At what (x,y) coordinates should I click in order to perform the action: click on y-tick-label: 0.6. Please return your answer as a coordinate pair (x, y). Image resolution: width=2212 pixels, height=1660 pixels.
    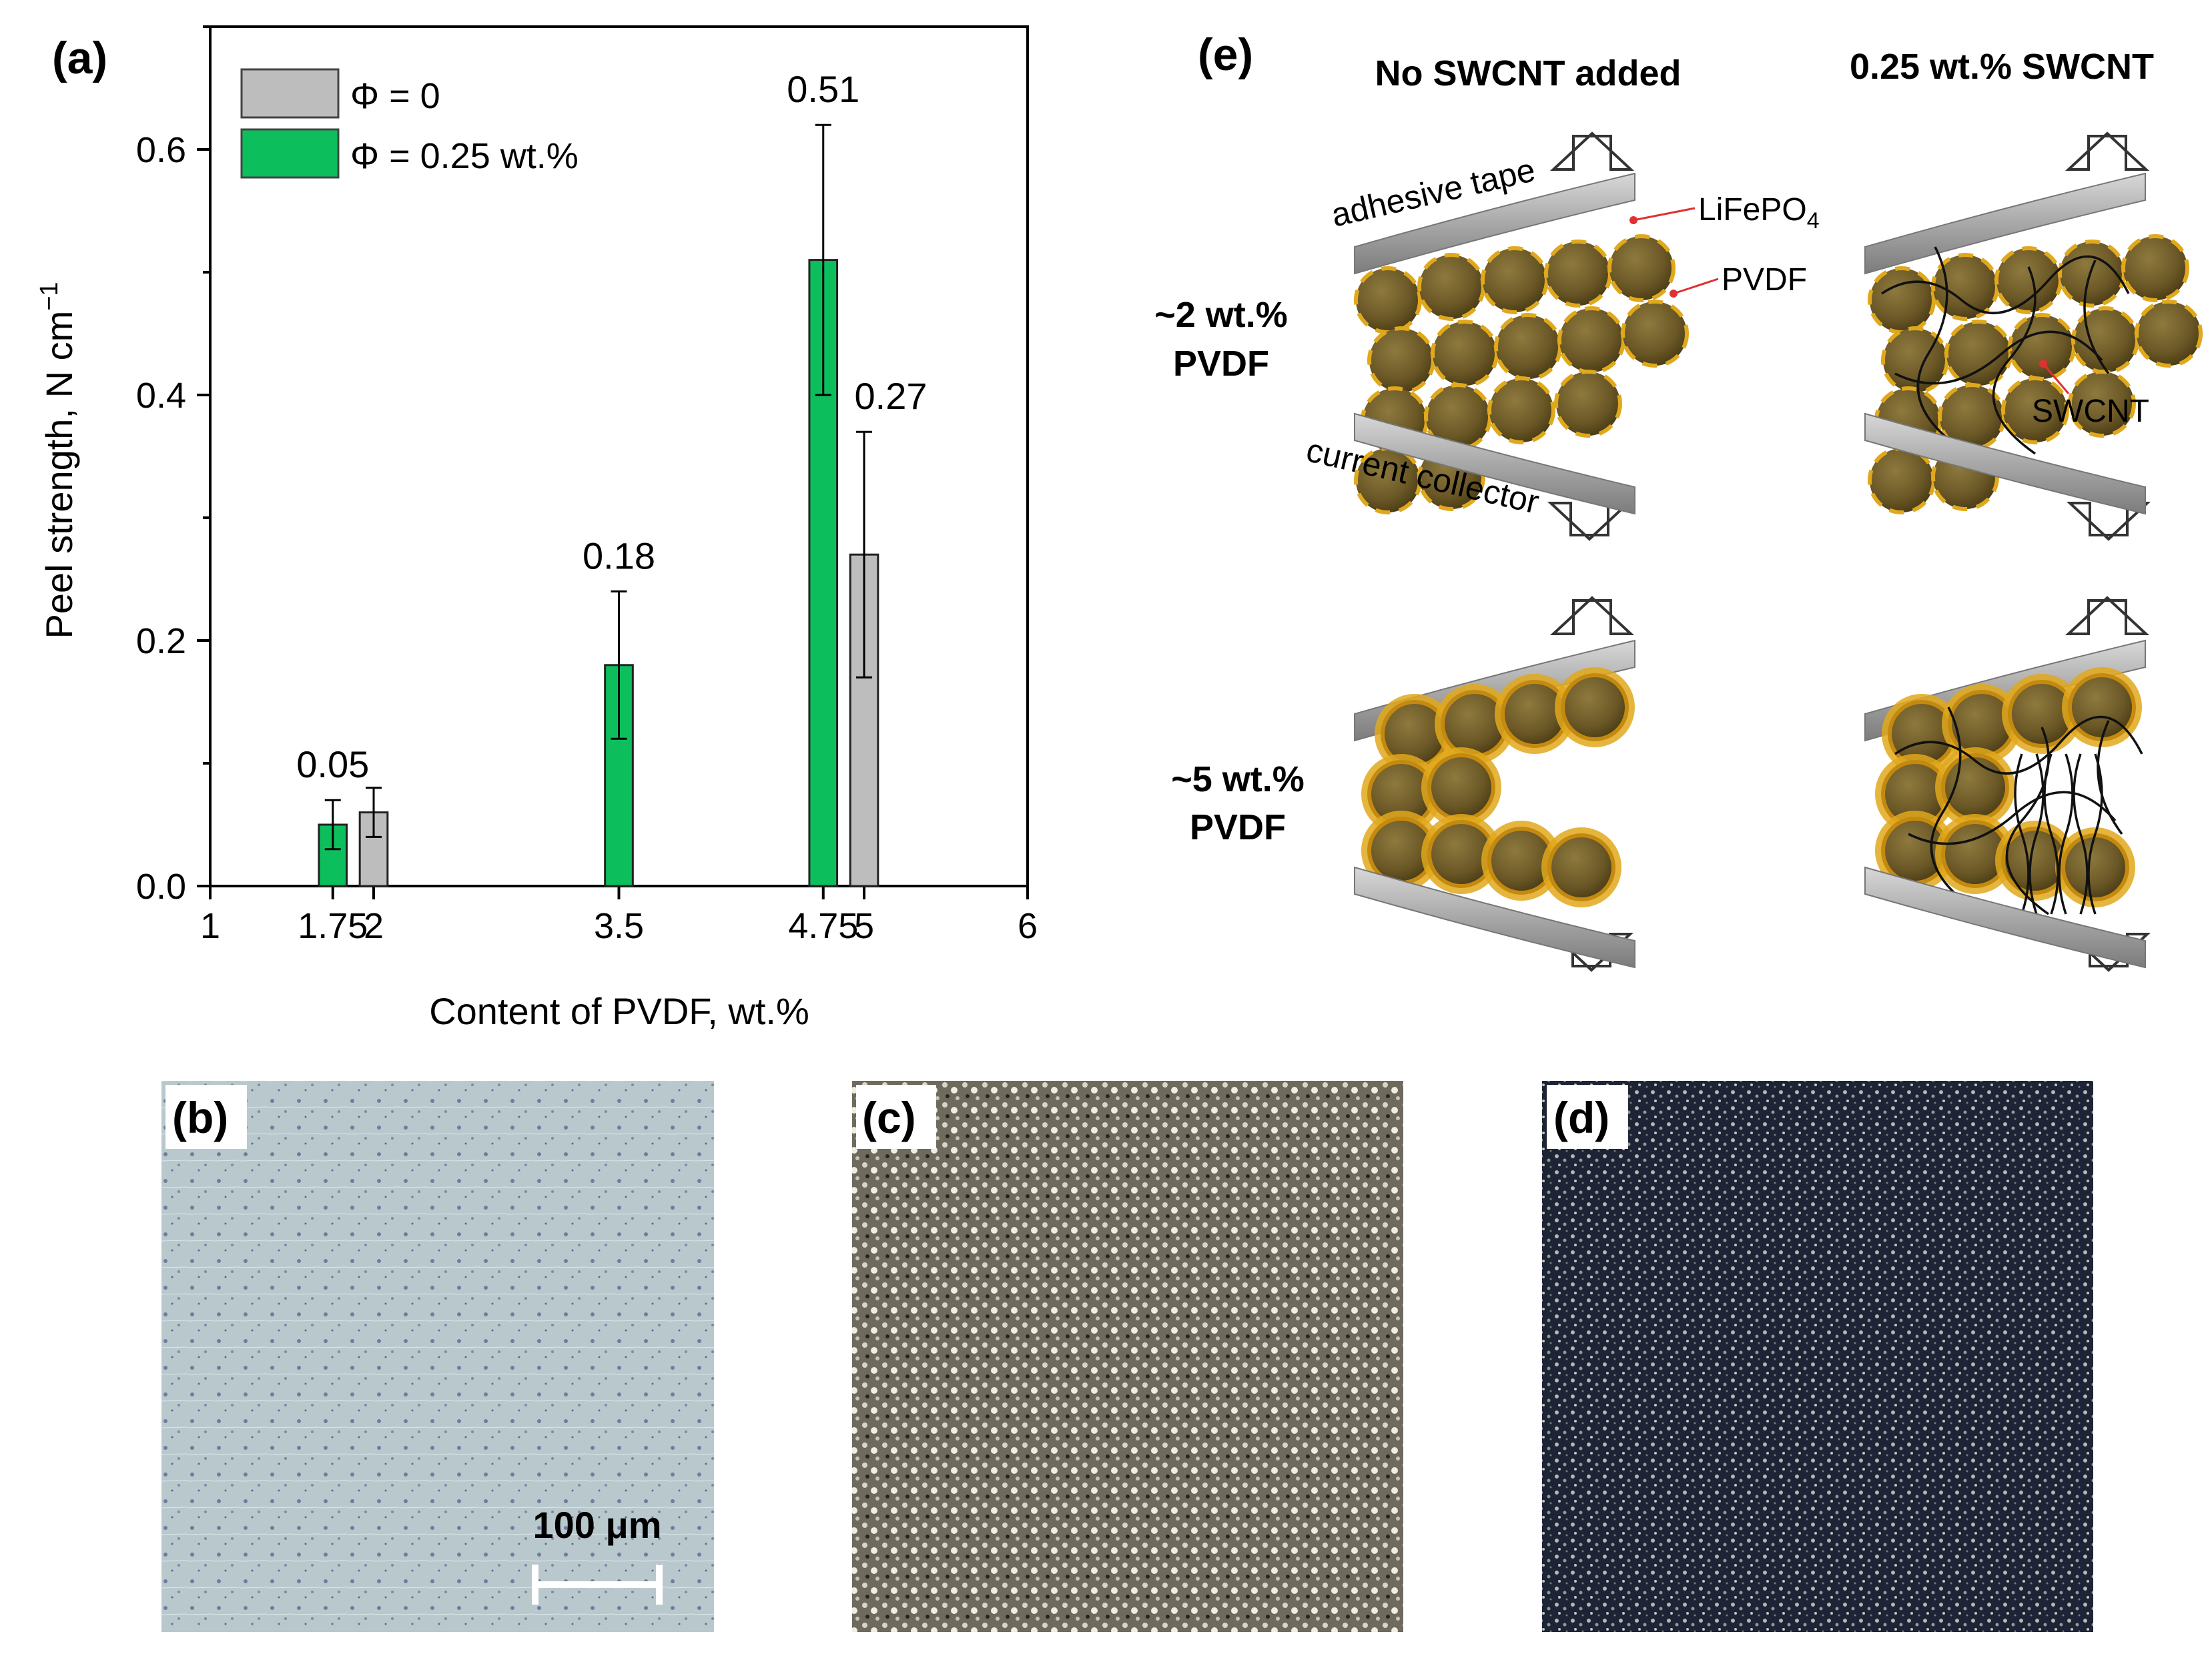
    Looking at the image, I should click on (161, 150).